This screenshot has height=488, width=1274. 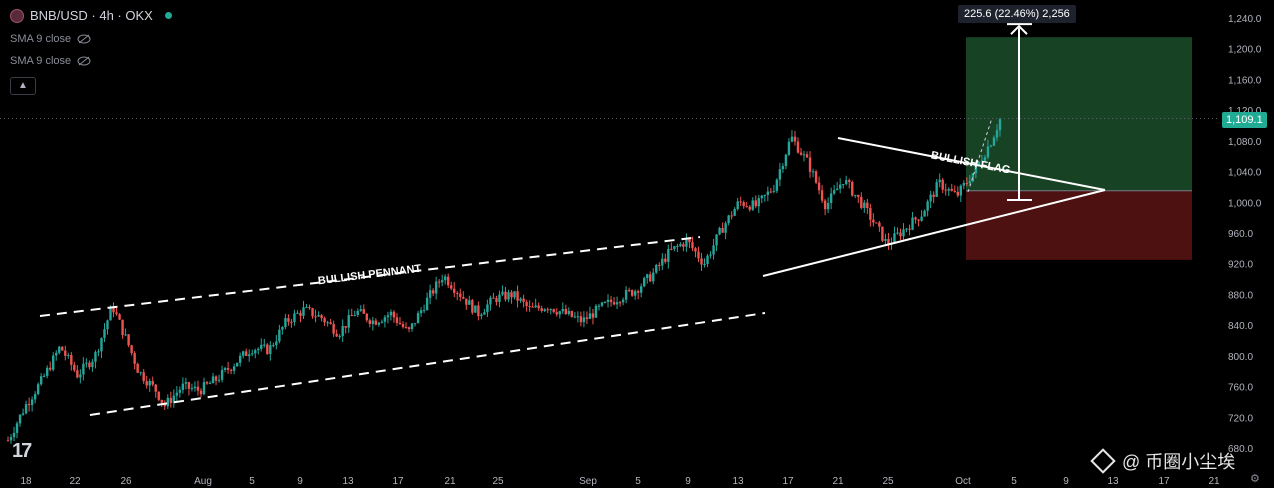 I want to click on pennant-upper-line, so click(x=370, y=276).